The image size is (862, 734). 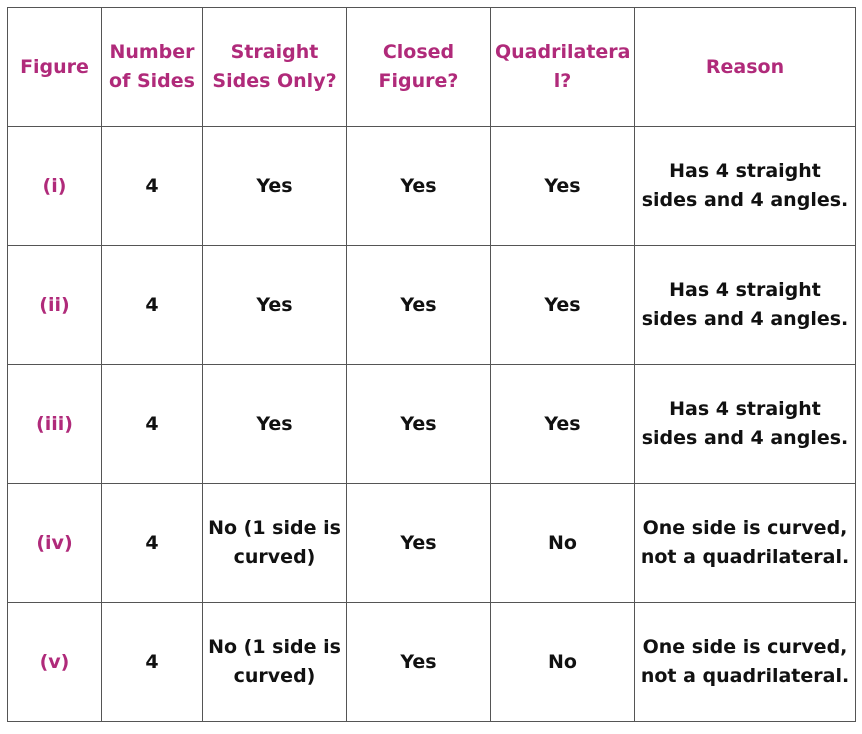 What do you see at coordinates (54, 424) in the screenshot?
I see `figure-cell: (iii)` at bounding box center [54, 424].